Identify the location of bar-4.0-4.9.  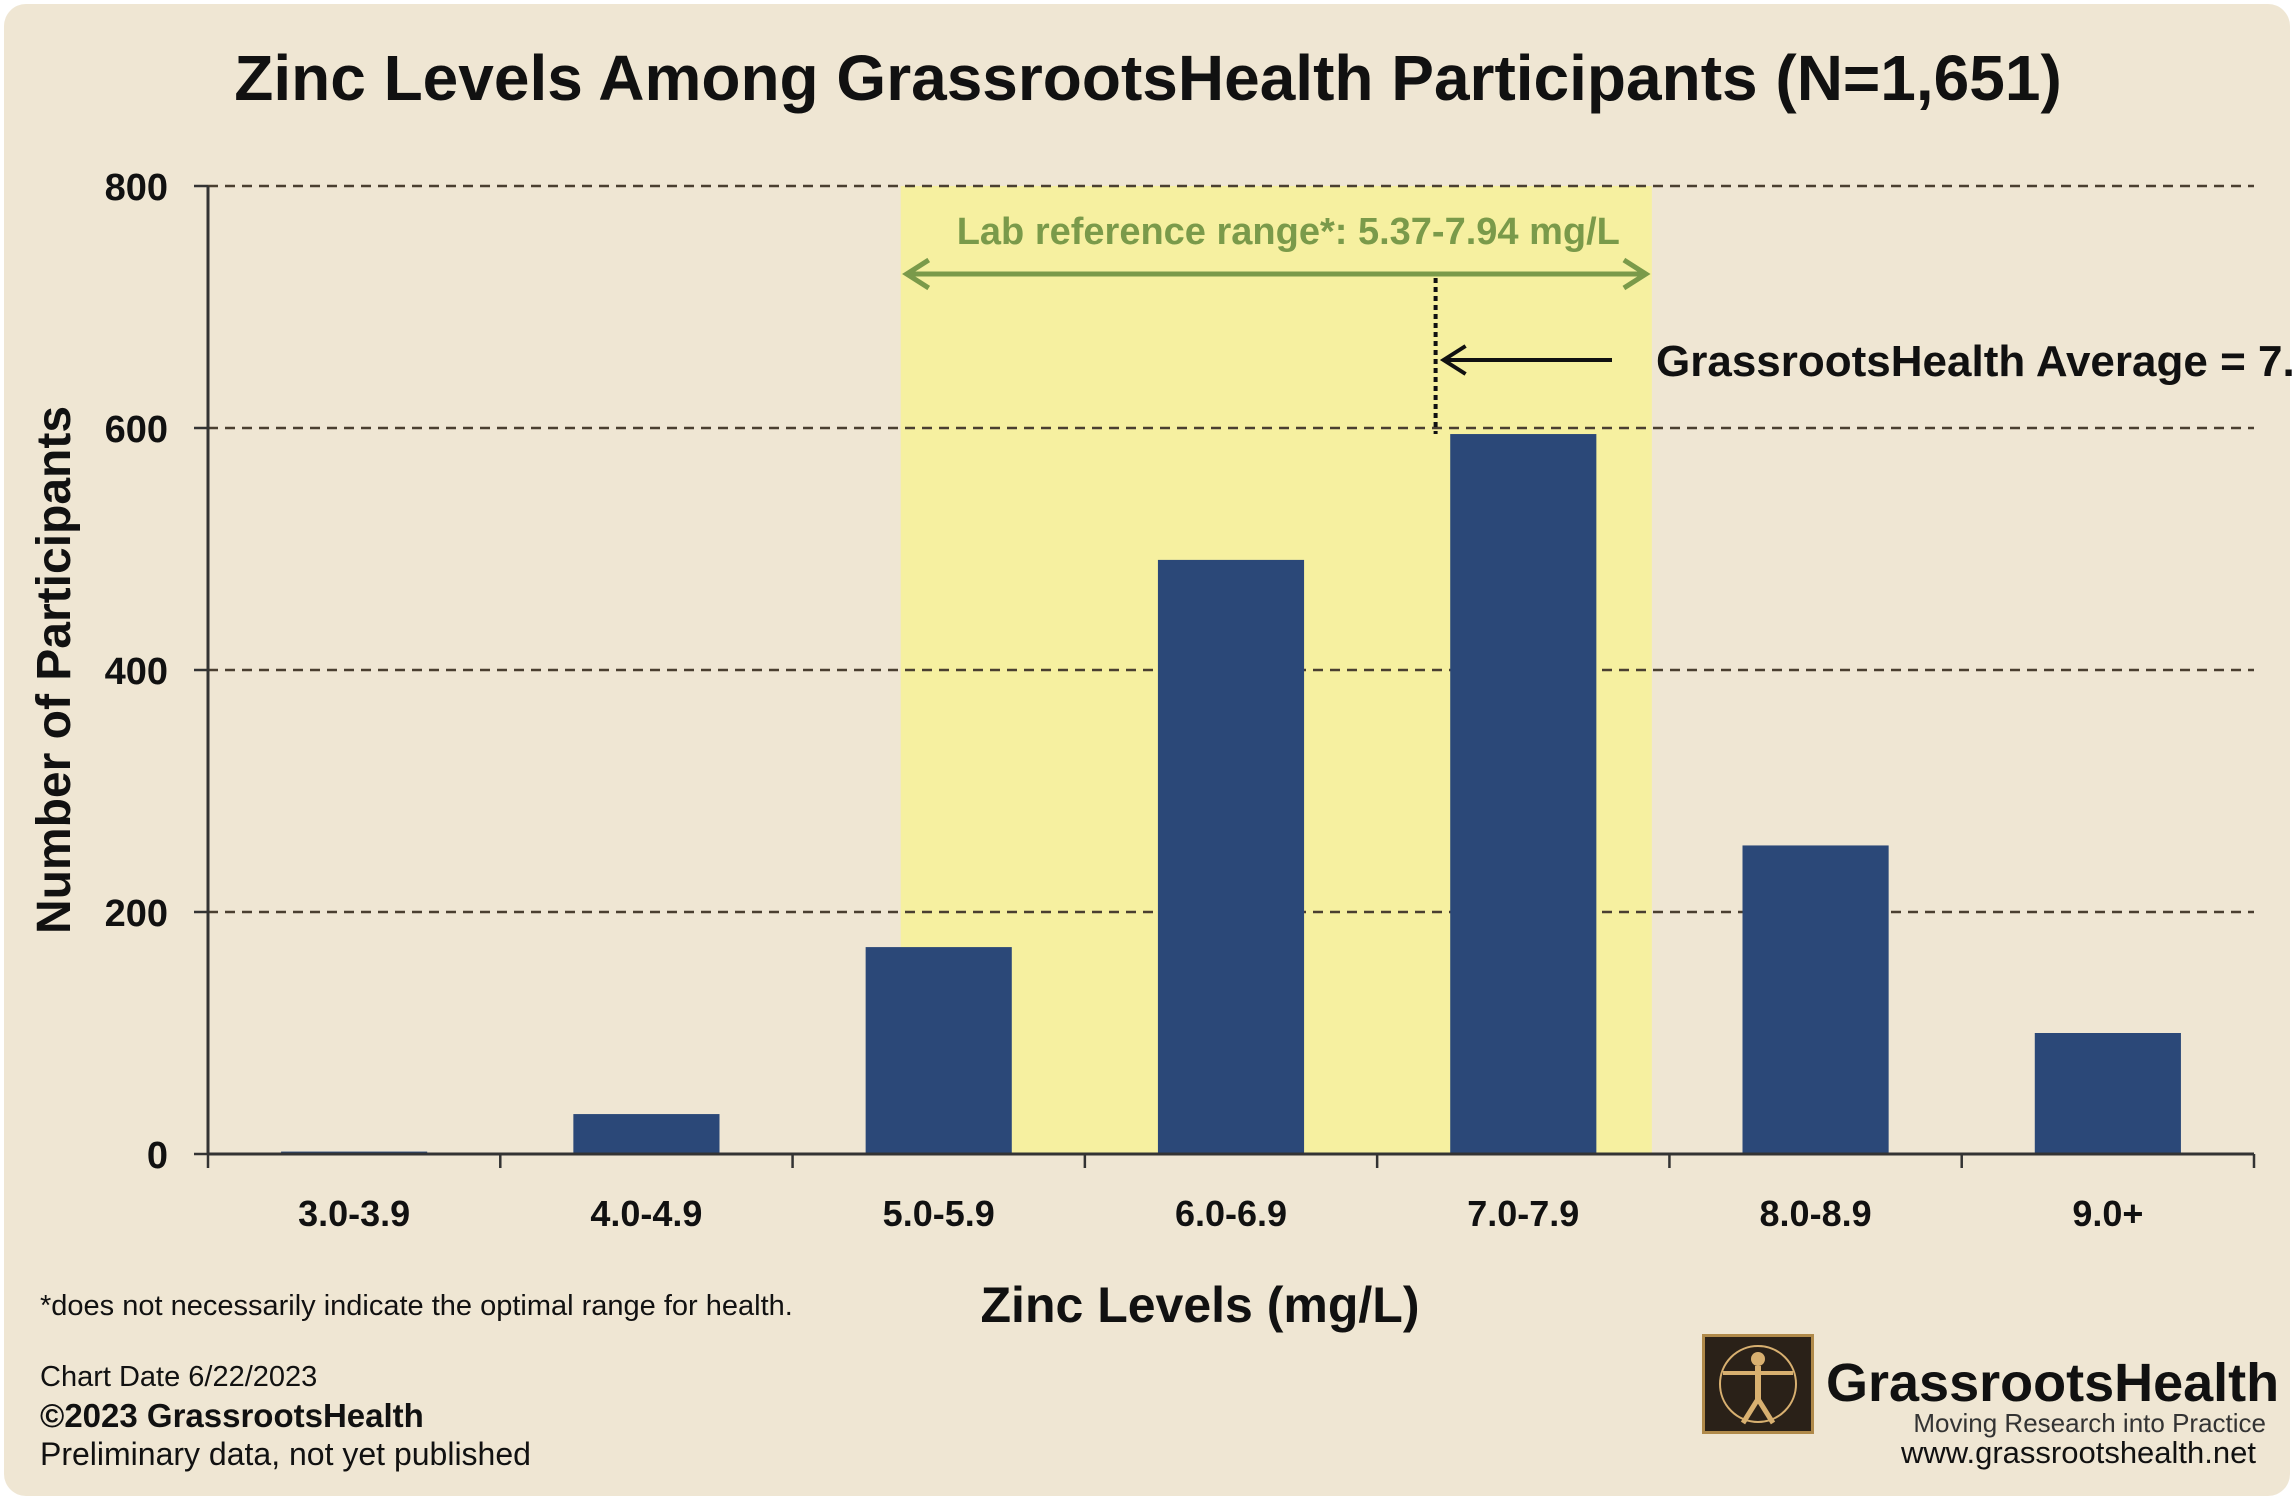
(646, 1134).